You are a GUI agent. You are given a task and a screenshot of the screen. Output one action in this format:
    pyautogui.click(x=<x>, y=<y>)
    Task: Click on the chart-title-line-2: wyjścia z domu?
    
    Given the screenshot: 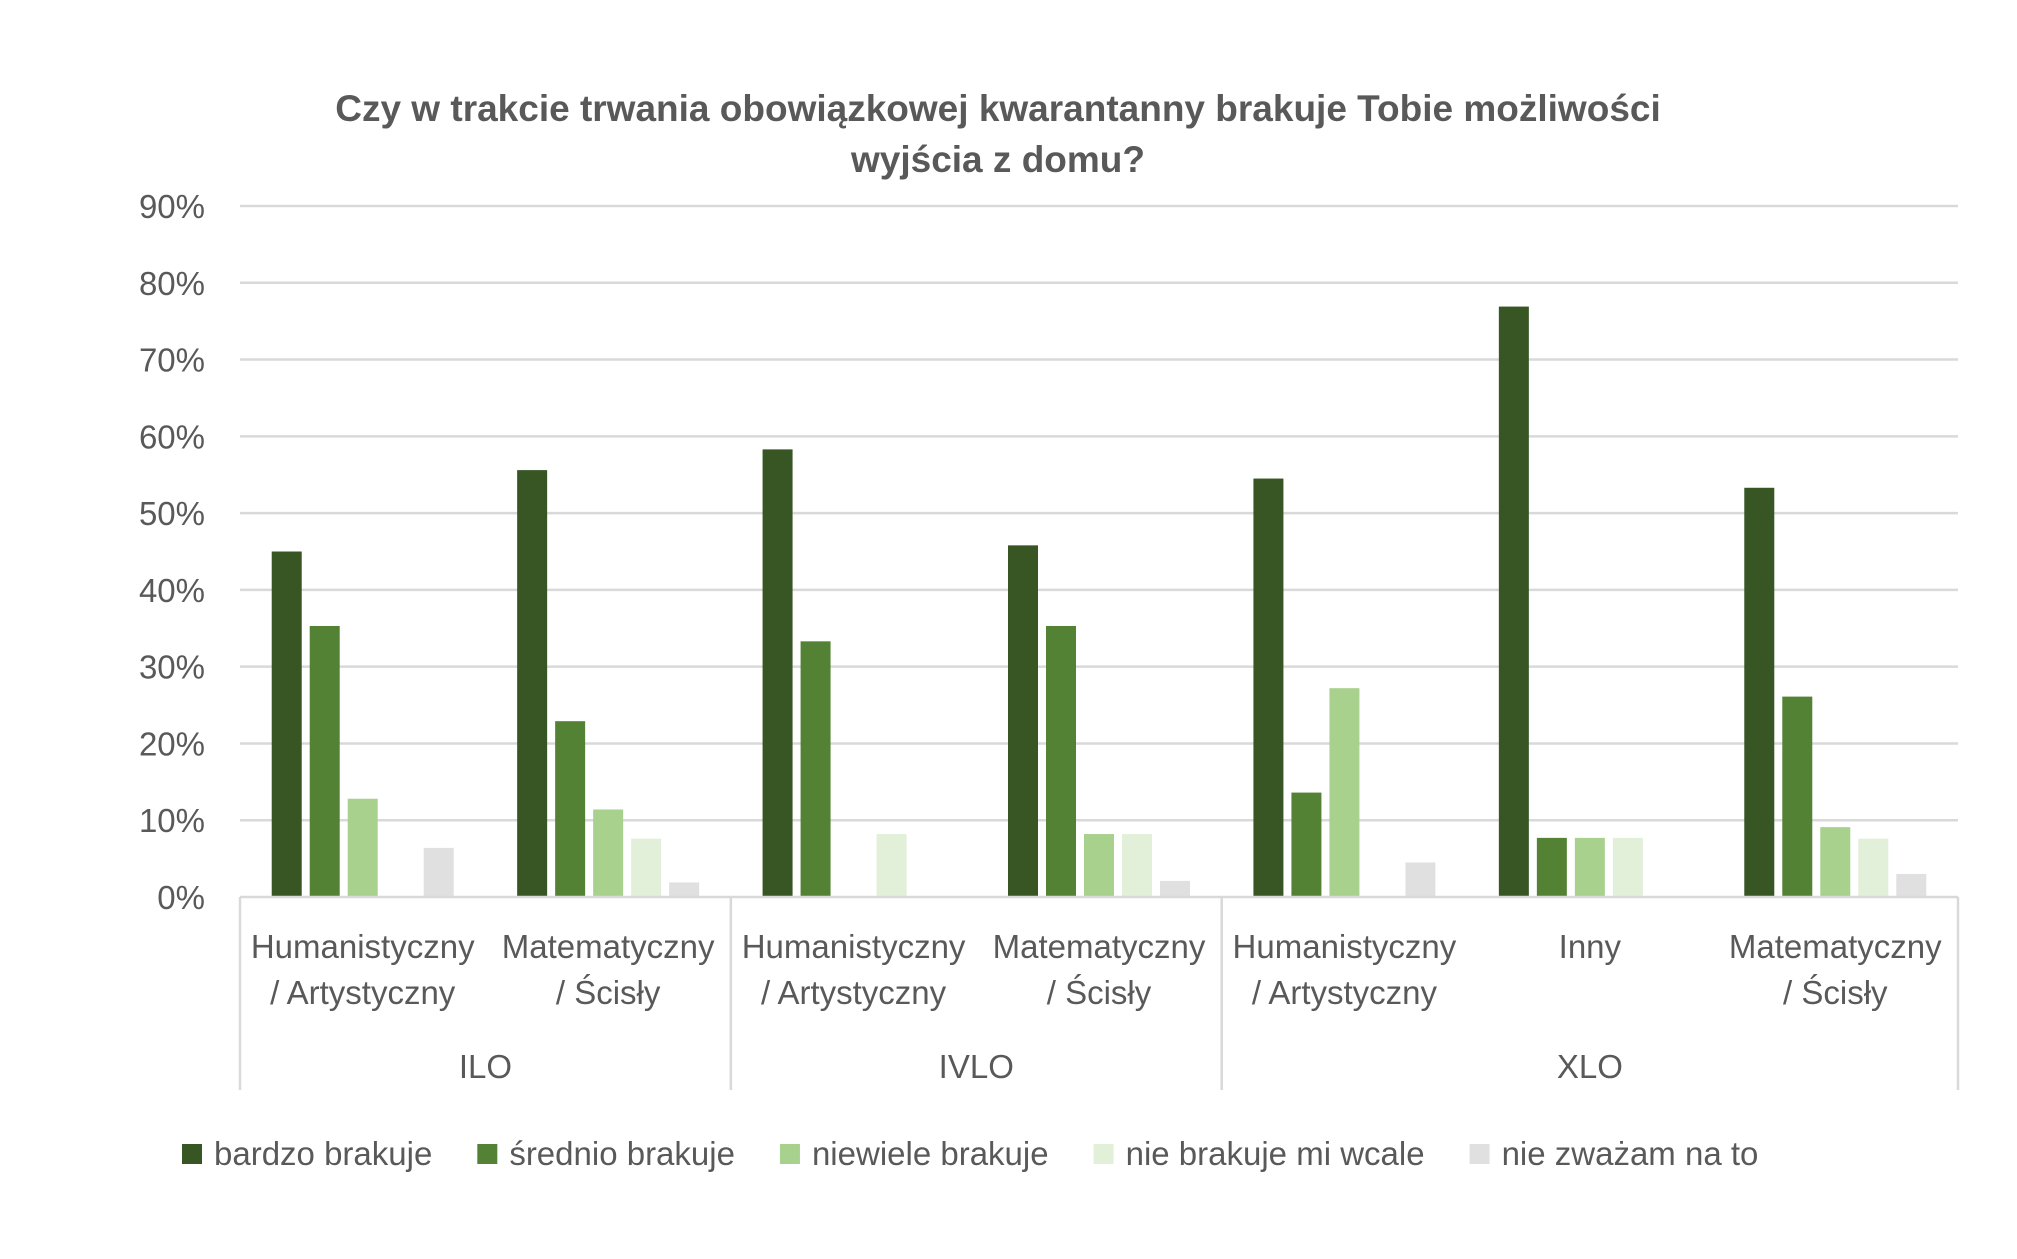 What is the action you would take?
    pyautogui.click(x=997, y=159)
    